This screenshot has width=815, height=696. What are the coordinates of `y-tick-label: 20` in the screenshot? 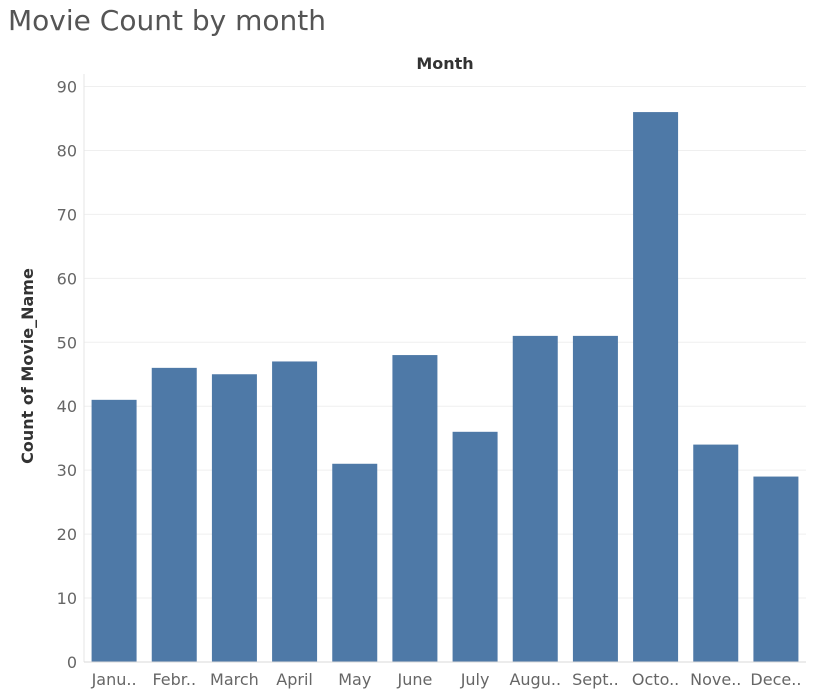 It's located at (67, 534).